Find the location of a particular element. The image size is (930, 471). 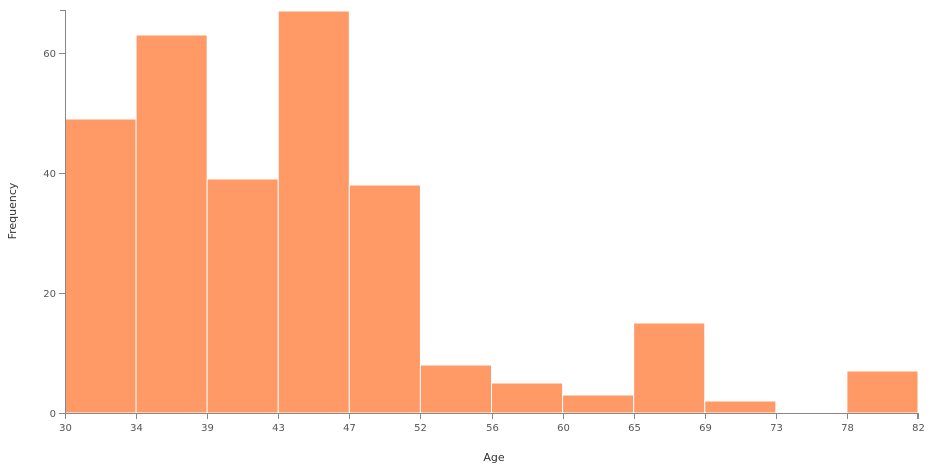

x-tick-label: 60 is located at coordinates (563, 428).